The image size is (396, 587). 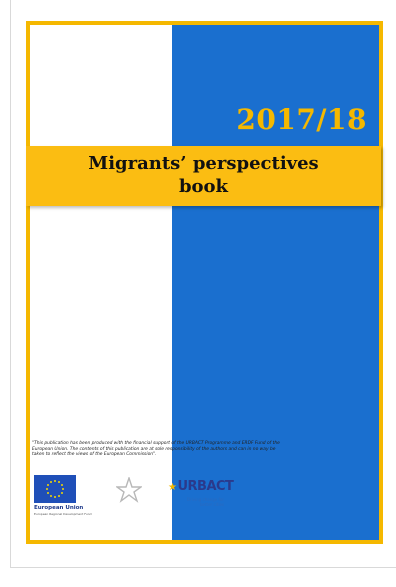 I want to click on cover-title-line1: Migrants’ perspectives, so click(x=203, y=163).